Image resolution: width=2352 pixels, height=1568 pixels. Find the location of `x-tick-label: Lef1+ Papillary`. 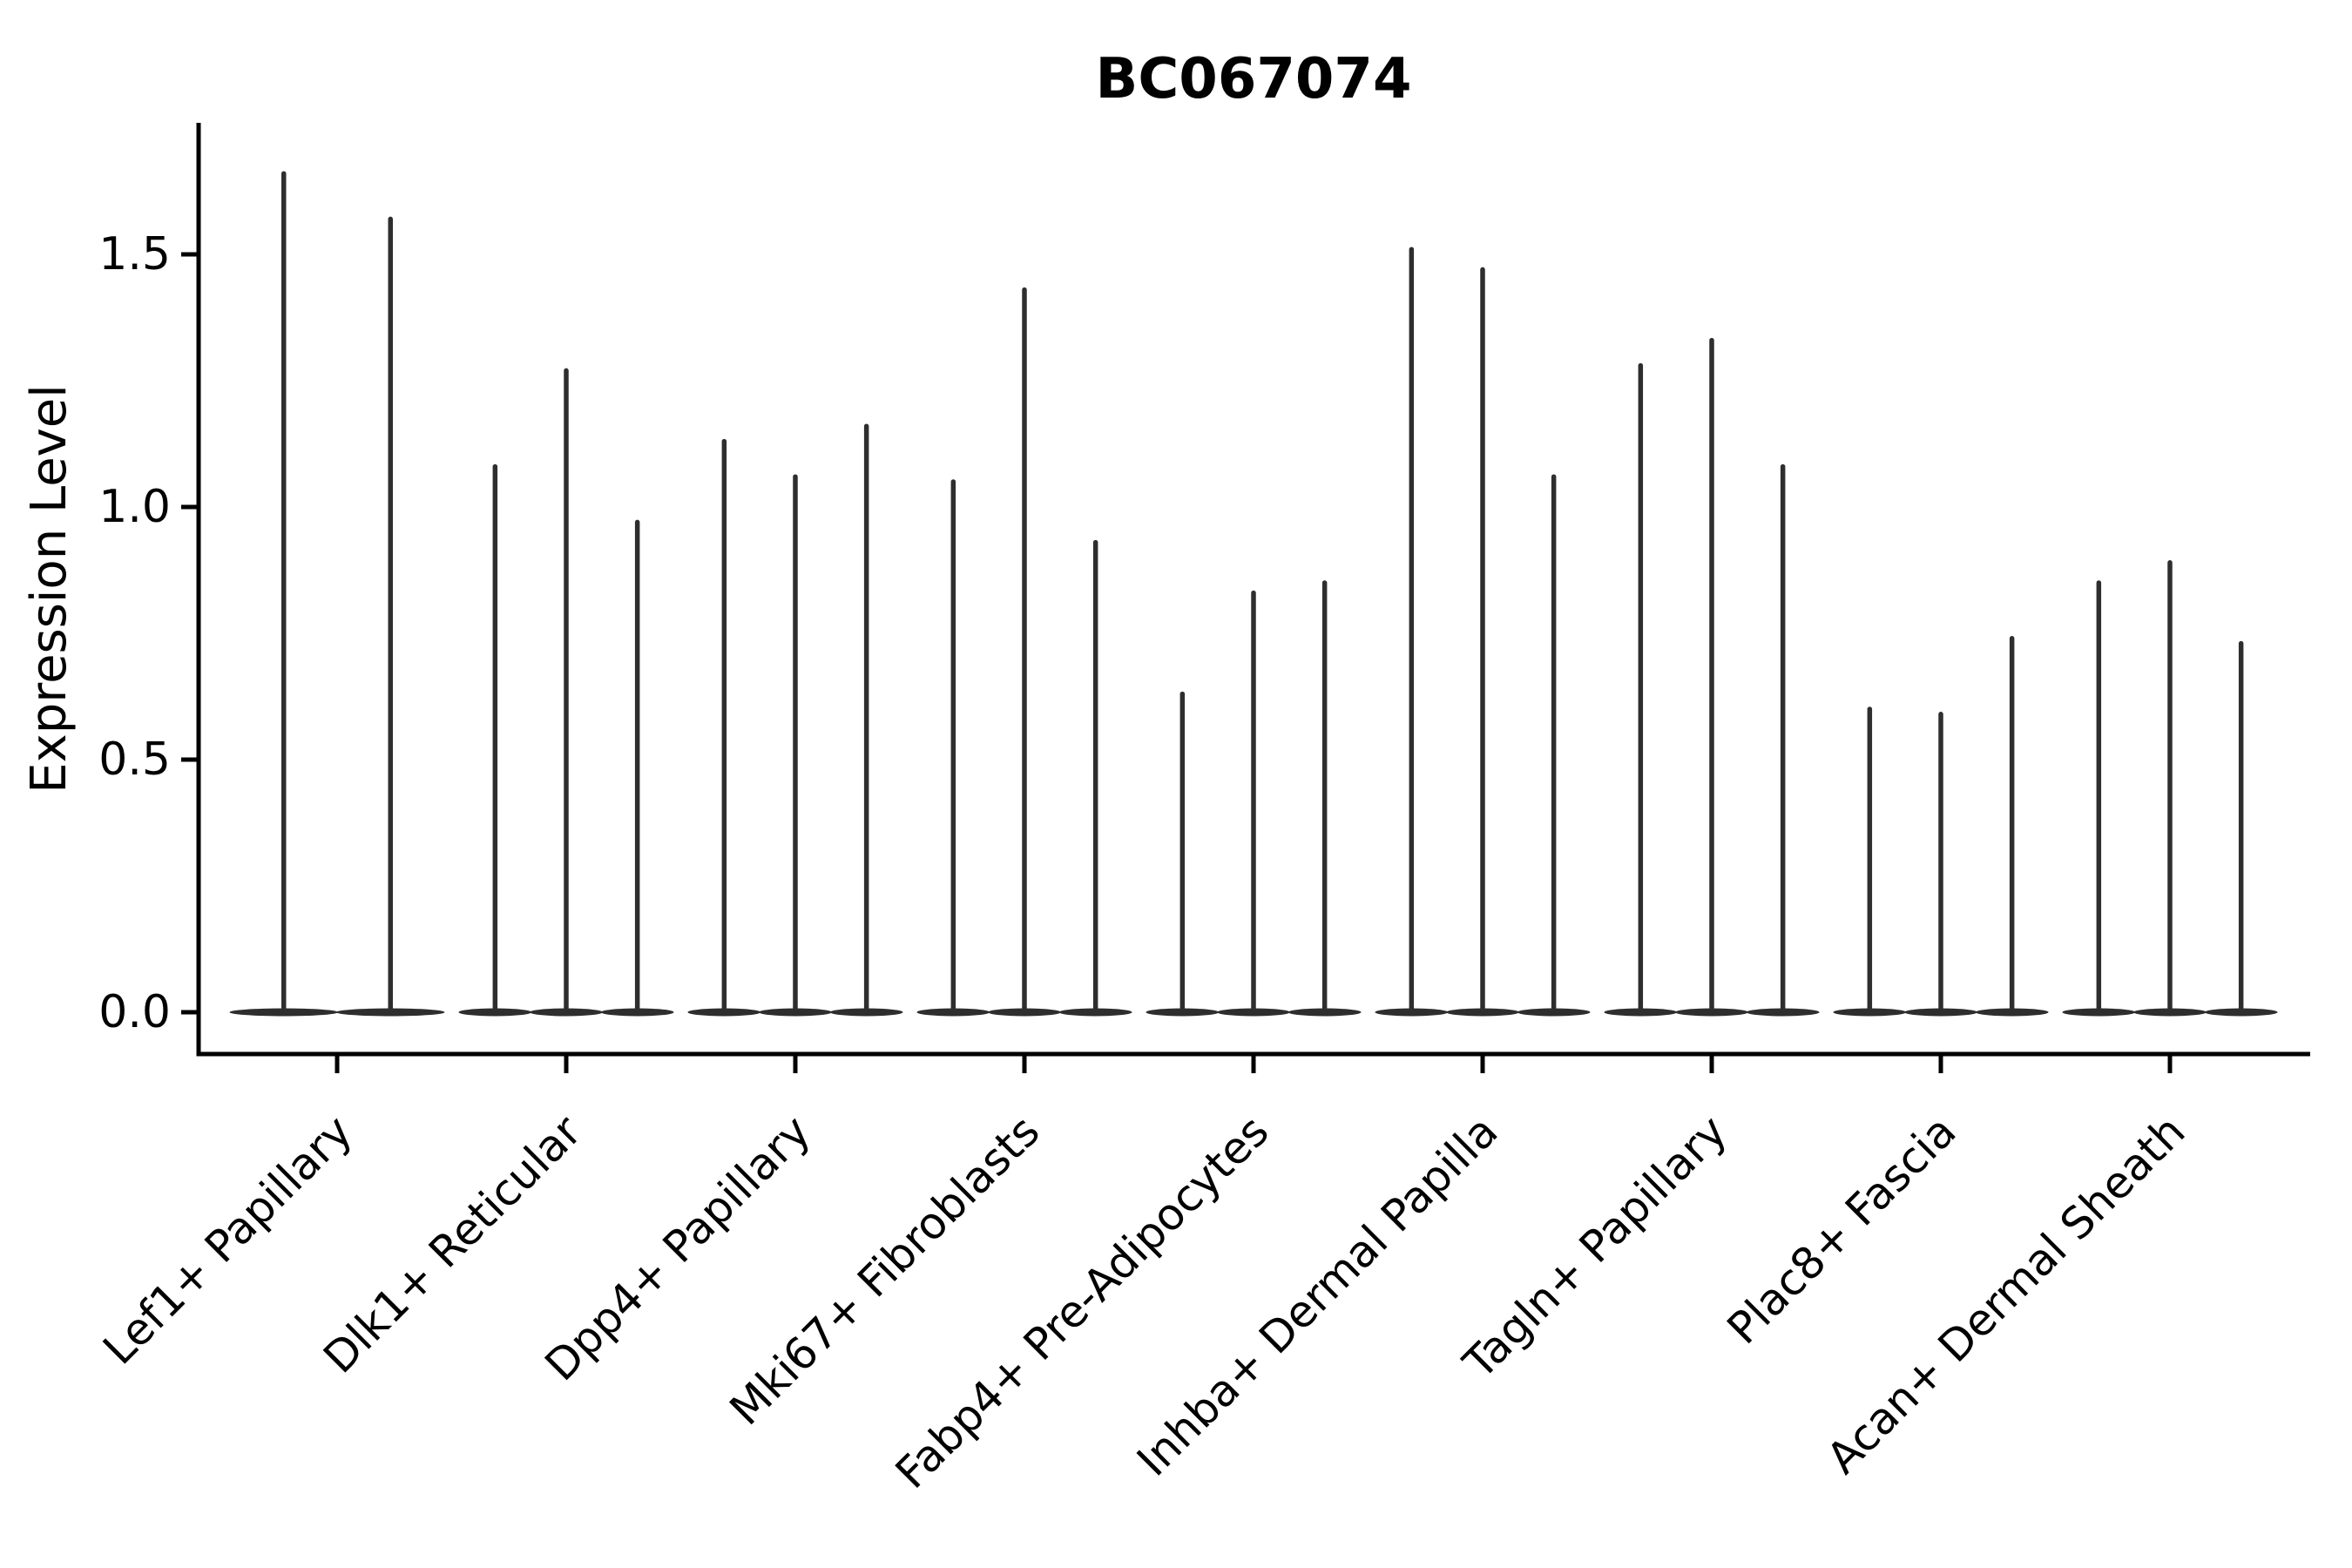

x-tick-label: Lef1+ Papillary is located at coordinates (228, 1240).